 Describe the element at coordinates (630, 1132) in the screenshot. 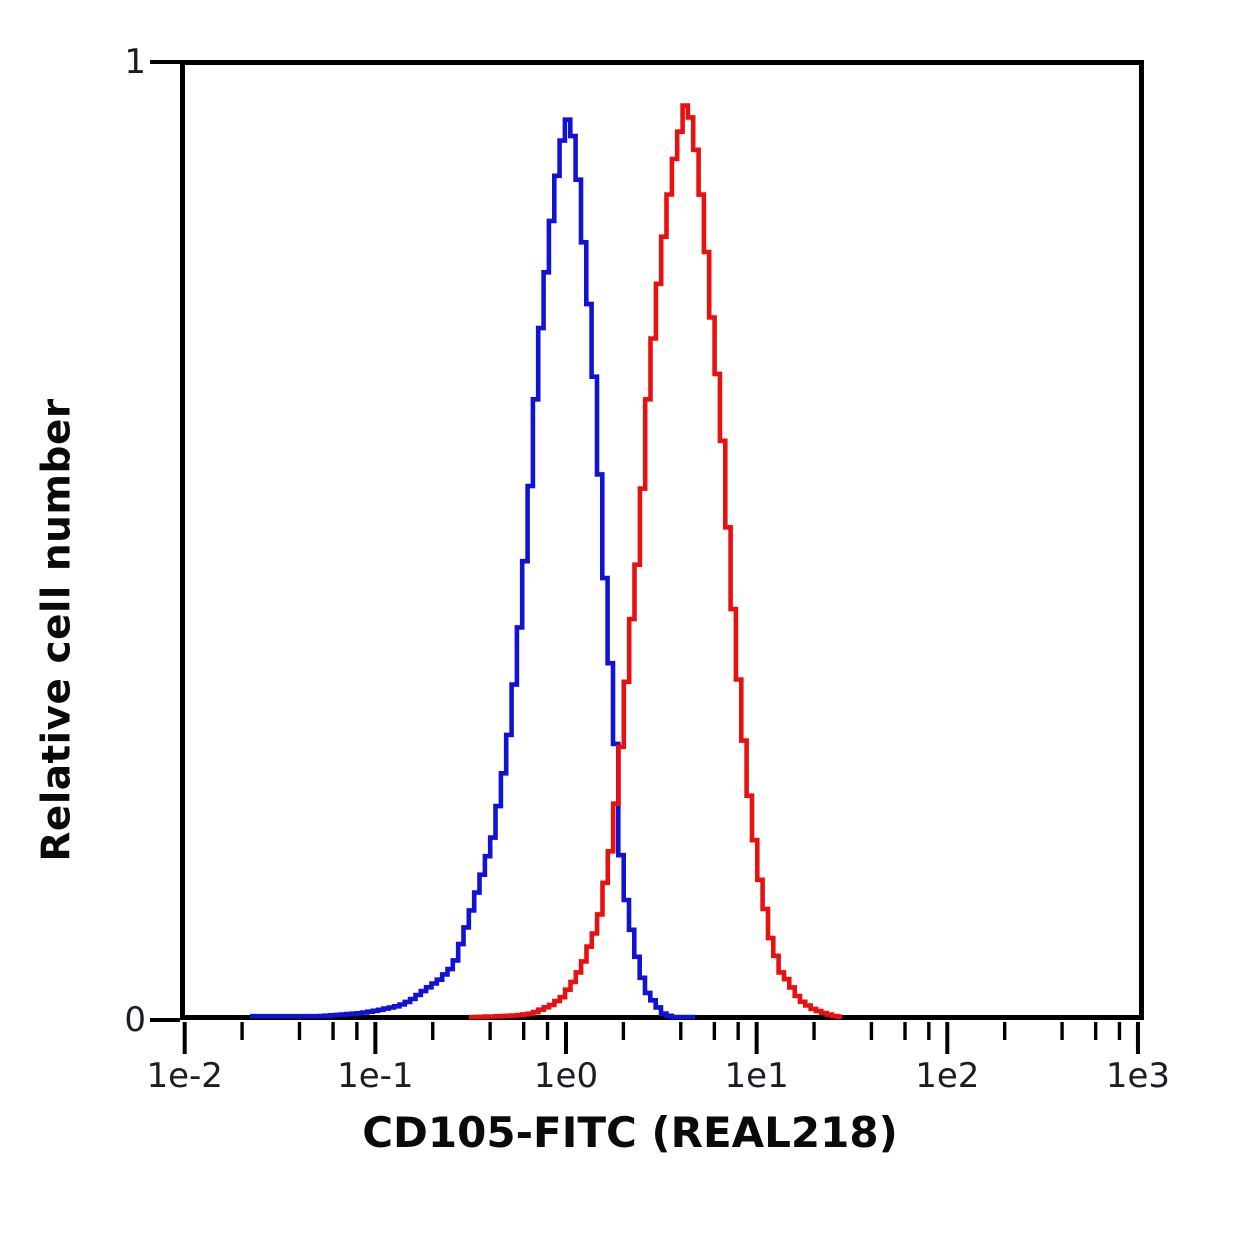

I see `x-axis-title: CD105-FITC (REAL218)` at that location.